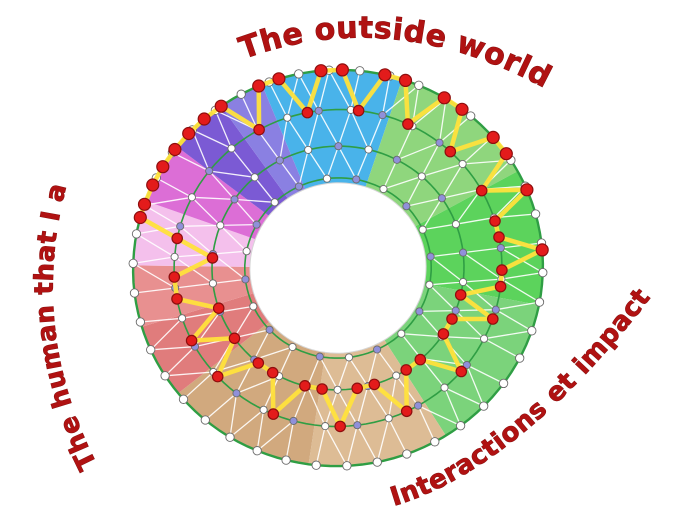  Describe the element at coordinates (207, 193) in the screenshot. I see `sector-magenta` at that location.